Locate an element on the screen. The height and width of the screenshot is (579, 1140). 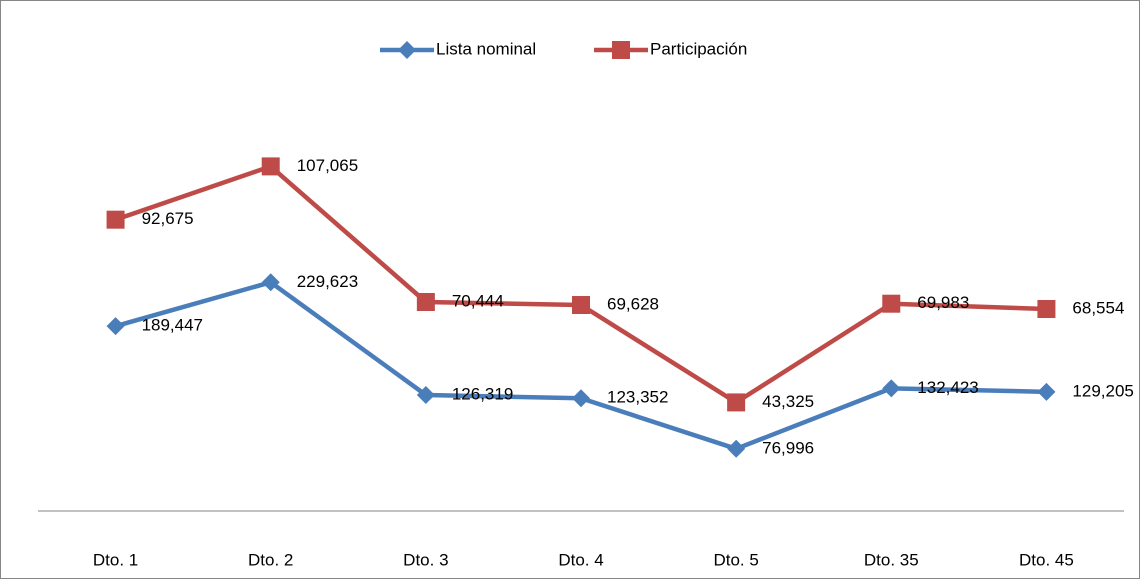
data-label: 129,205 is located at coordinates (1102, 390).